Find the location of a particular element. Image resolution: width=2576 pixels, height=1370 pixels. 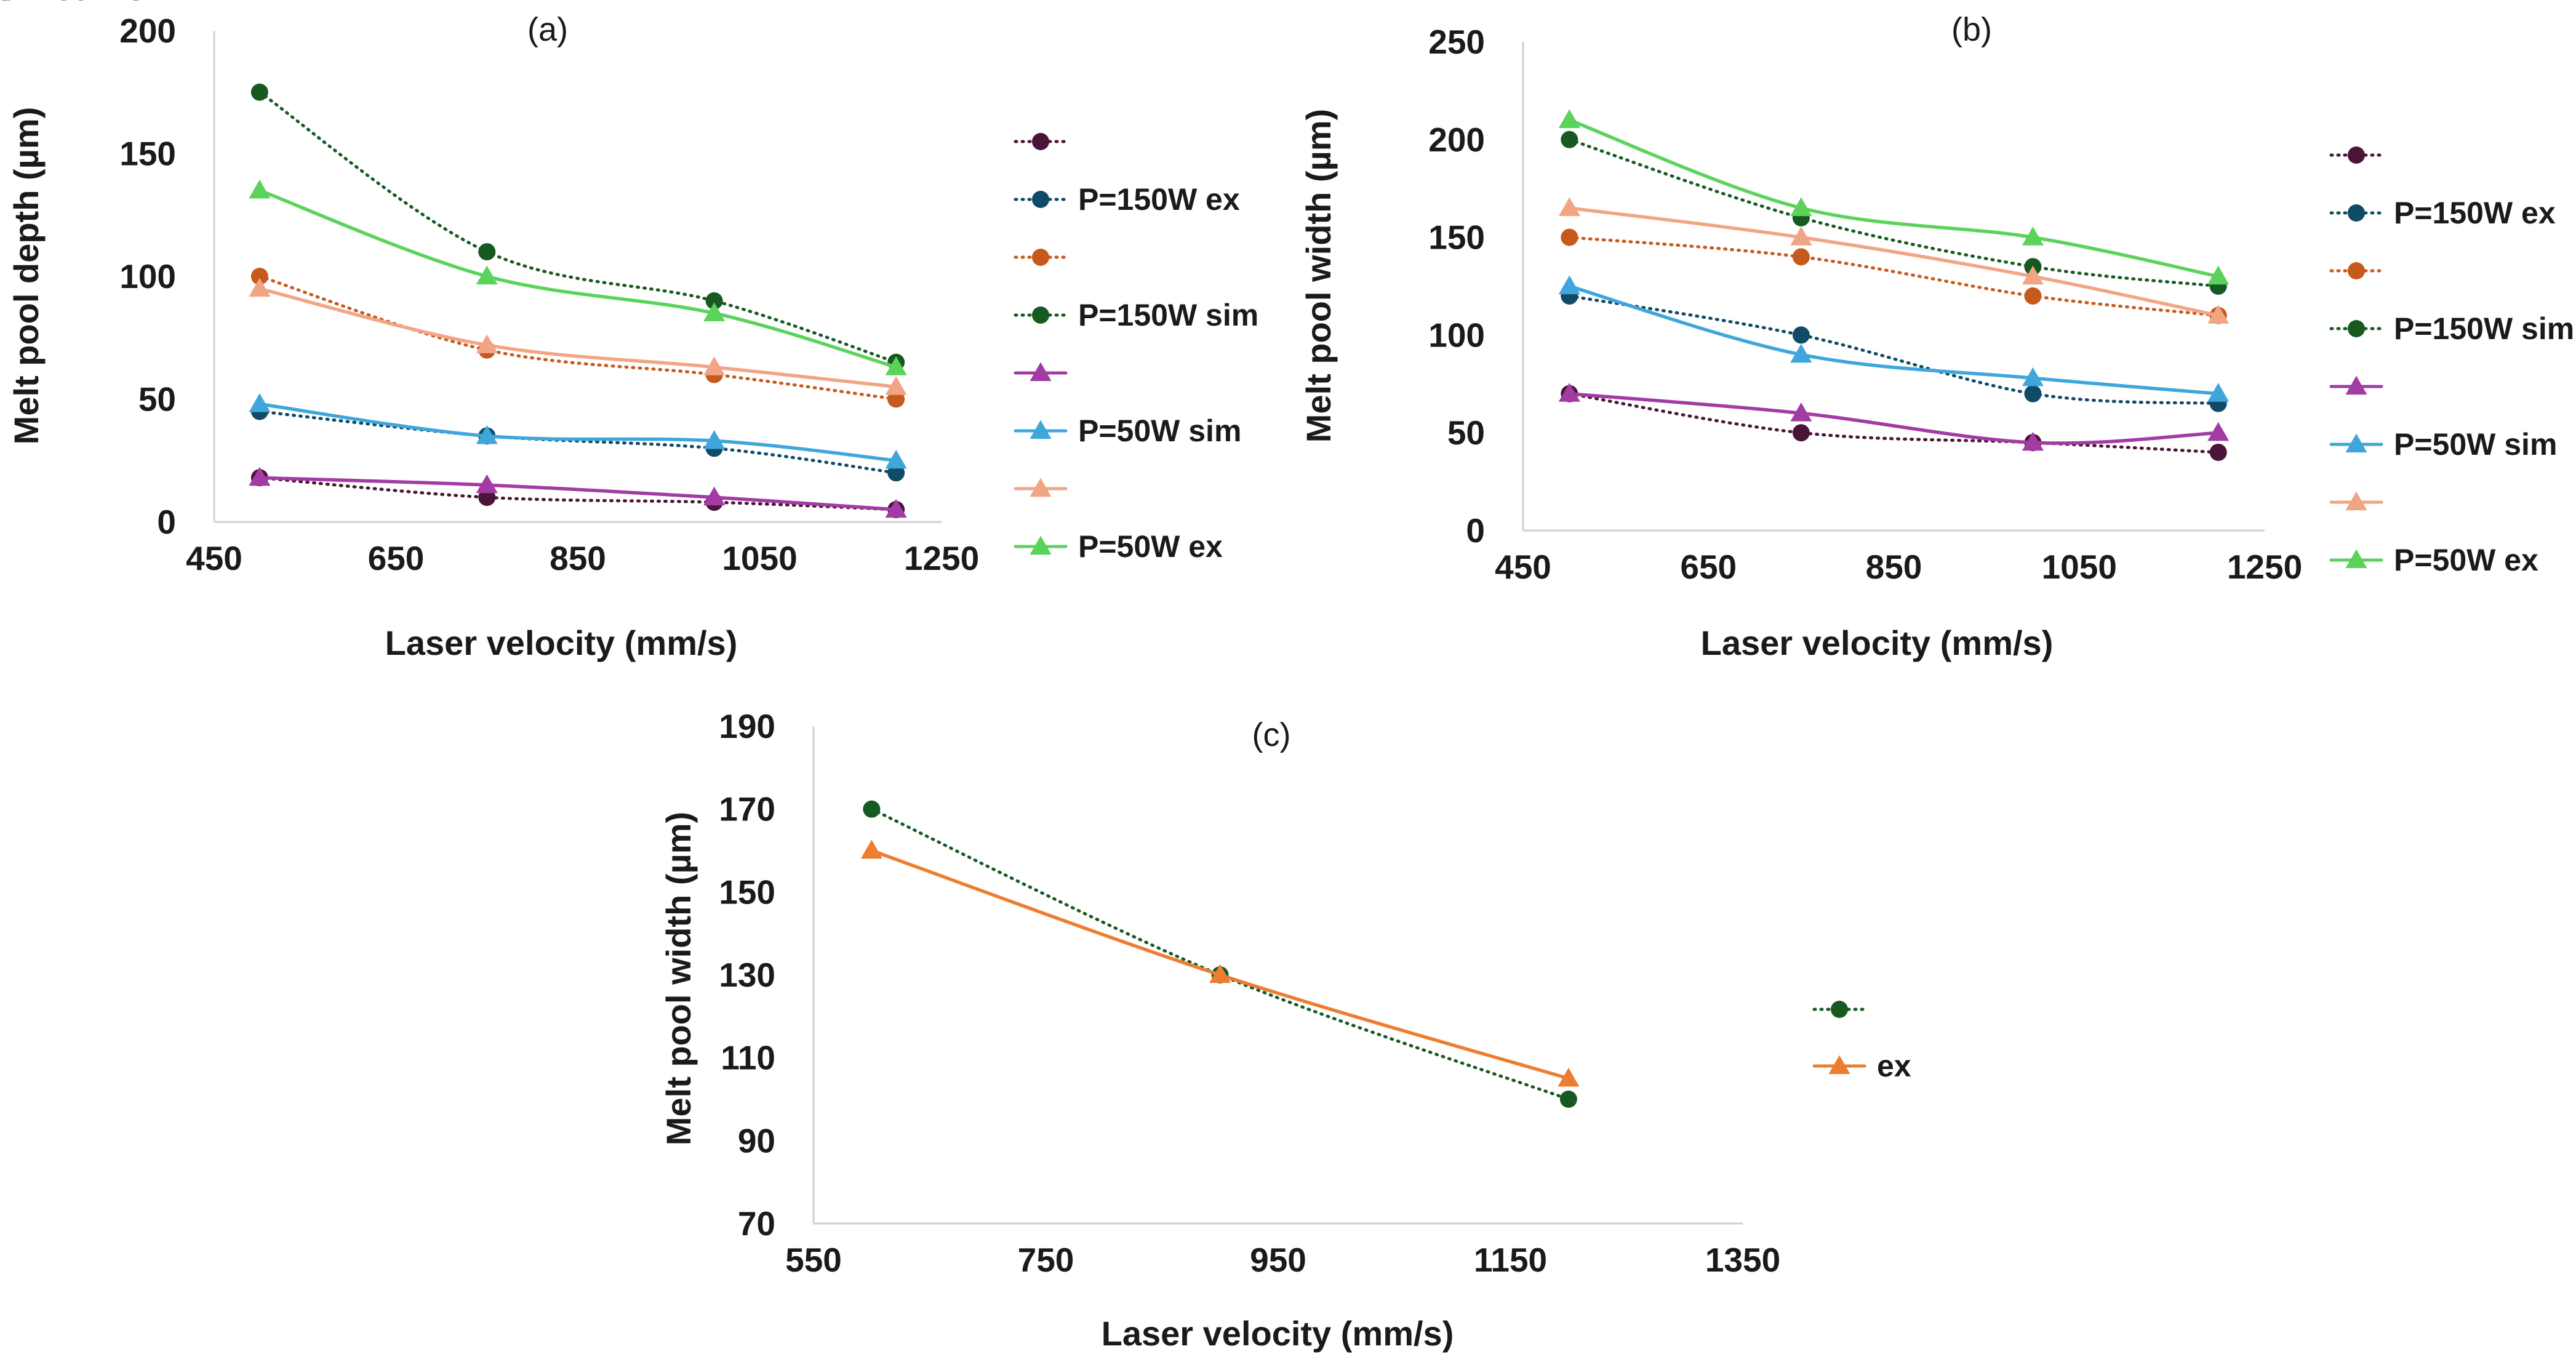

panel-c-y-tick: 130 is located at coordinates (747, 975).